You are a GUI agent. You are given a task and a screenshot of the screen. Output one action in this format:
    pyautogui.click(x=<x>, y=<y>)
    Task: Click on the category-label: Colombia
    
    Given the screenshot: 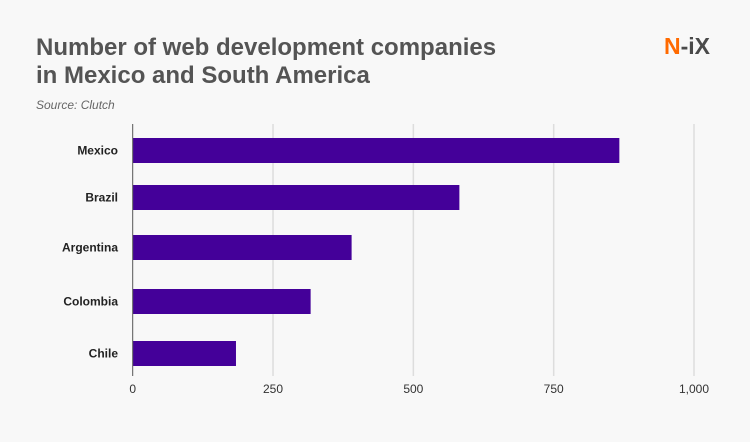 What is the action you would take?
    pyautogui.click(x=90, y=302)
    